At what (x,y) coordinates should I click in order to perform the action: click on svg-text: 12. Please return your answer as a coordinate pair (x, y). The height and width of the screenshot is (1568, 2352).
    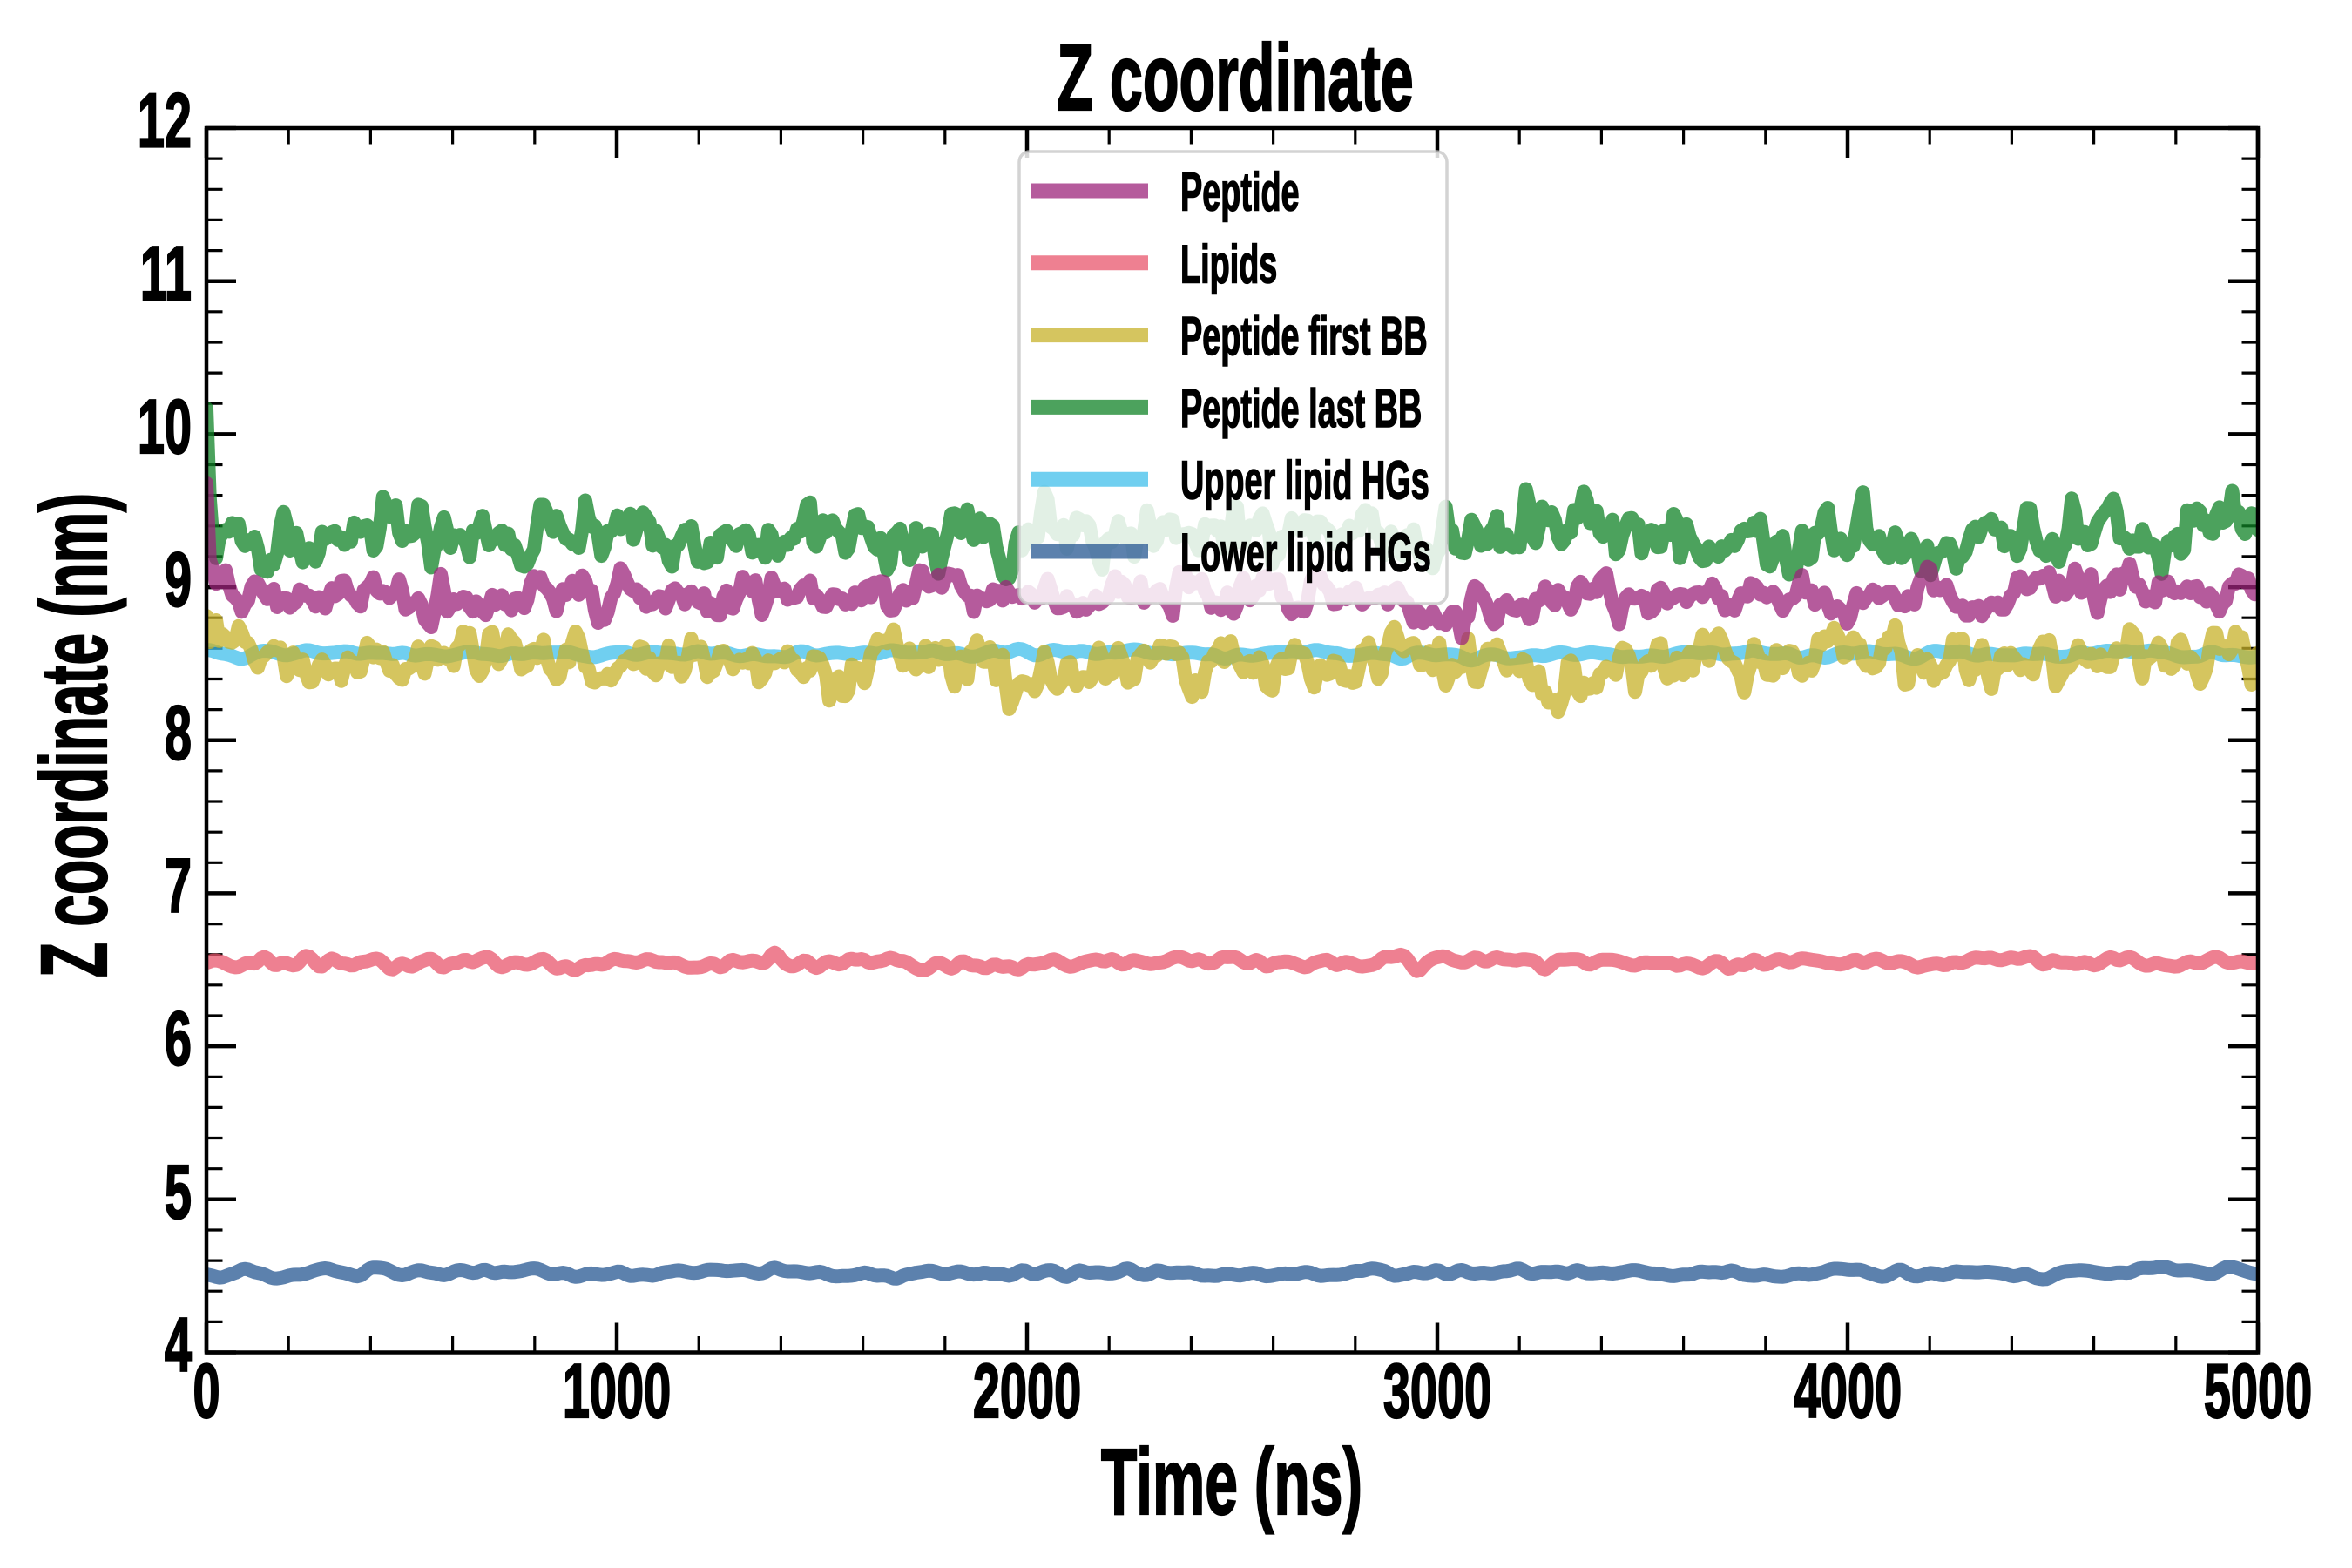
    Looking at the image, I should click on (165, 121).